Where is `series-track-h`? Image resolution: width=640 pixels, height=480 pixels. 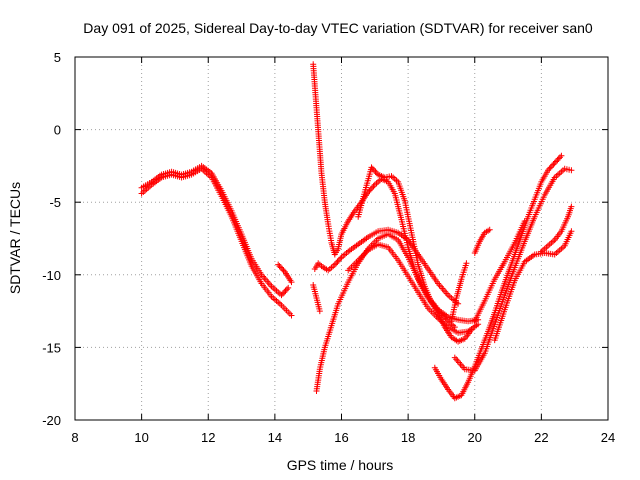
series-track-h is located at coordinates (413, 288).